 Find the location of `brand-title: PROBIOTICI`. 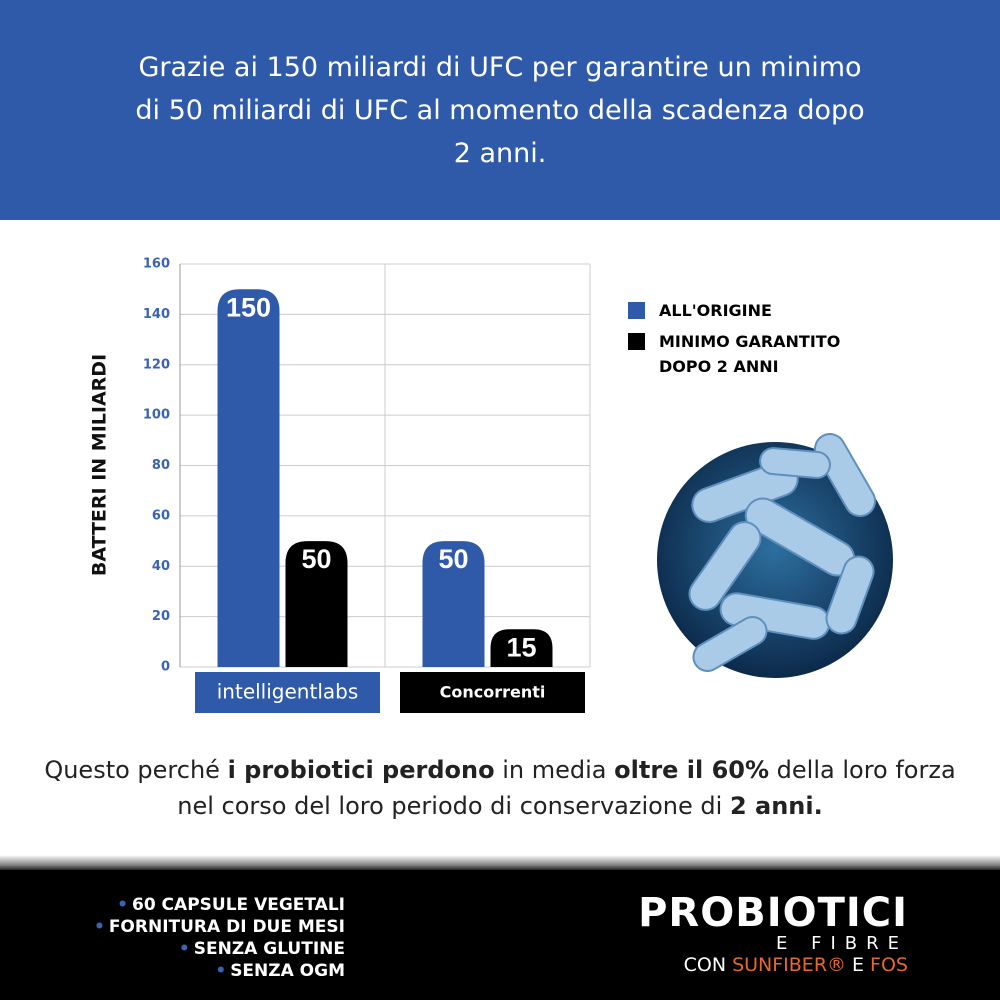

brand-title: PROBIOTICI is located at coordinates (773, 913).